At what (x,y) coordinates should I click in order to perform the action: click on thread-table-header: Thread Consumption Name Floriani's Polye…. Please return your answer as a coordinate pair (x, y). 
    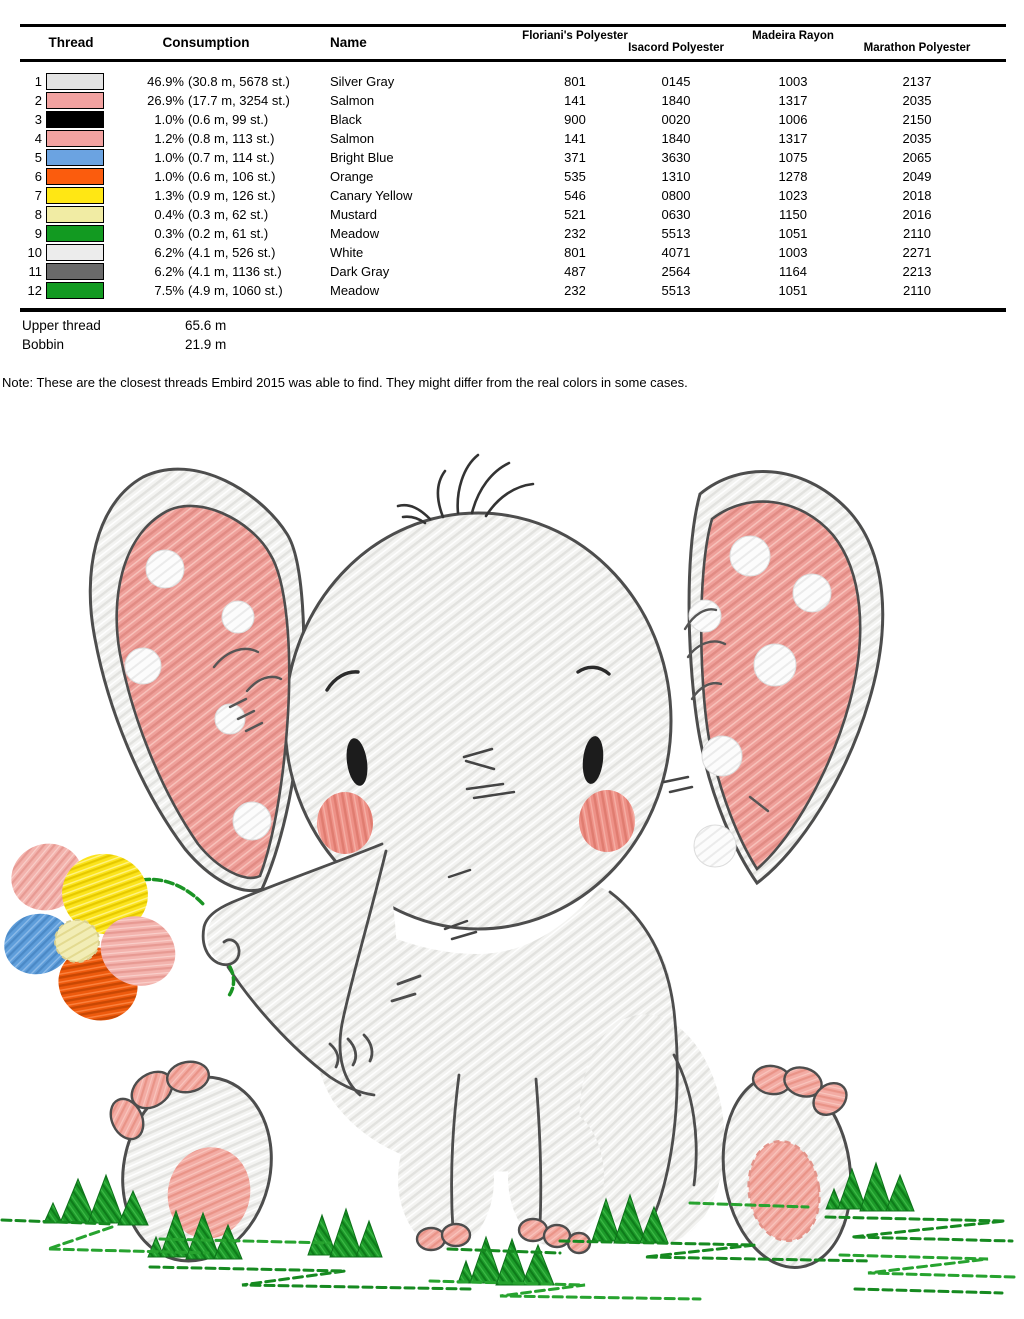
    Looking at the image, I should click on (513, 43).